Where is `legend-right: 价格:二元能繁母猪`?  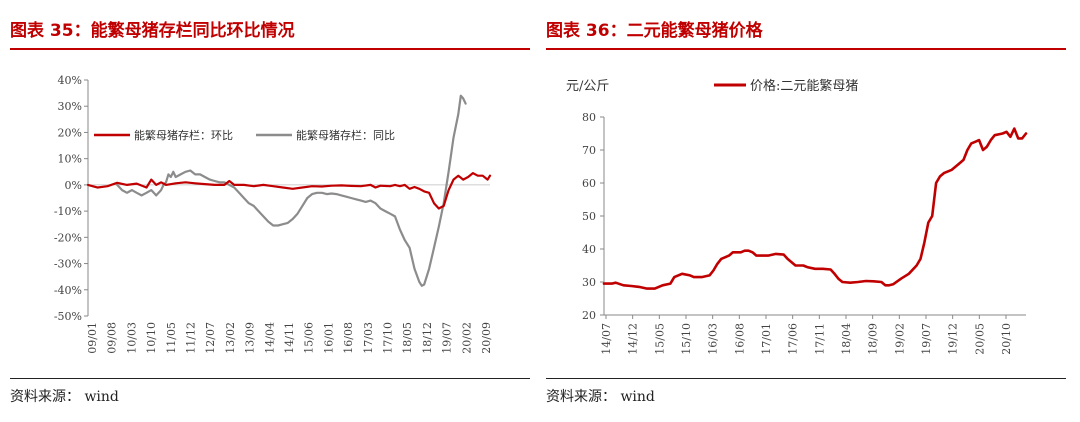 legend-right: 价格:二元能繁母猪 is located at coordinates (786, 86).